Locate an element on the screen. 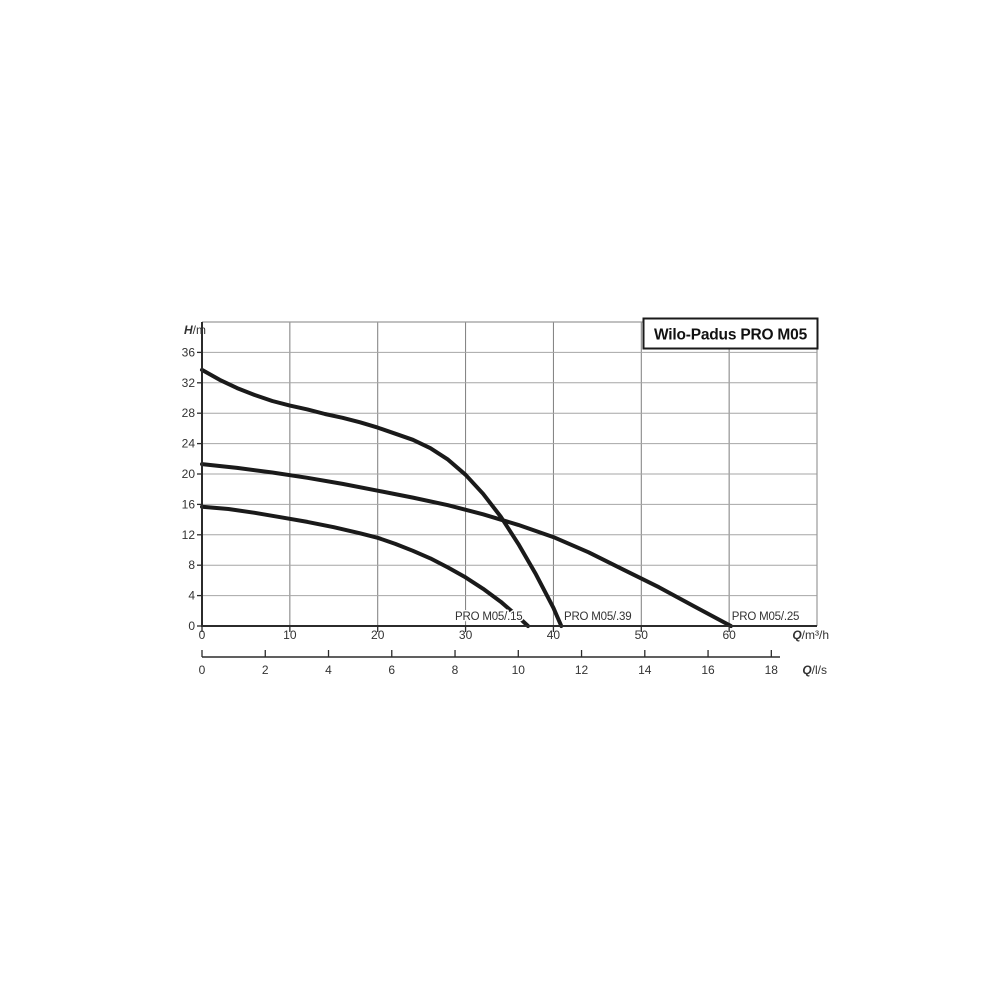 This screenshot has width=1000, height=1000. curve-label-pro-m05-15: PRO M05/.15 is located at coordinates (488, 617).